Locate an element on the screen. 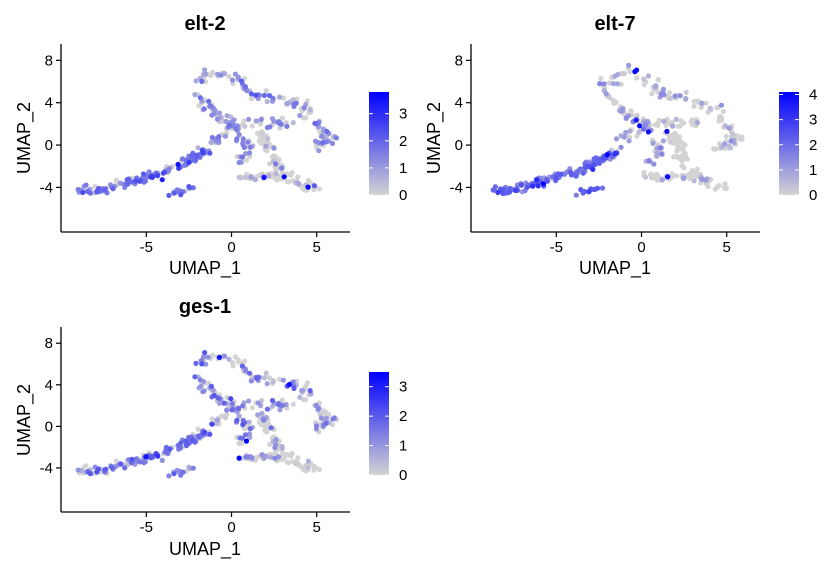 The width and height of the screenshot is (834, 575). legend-ticks: 0 1 2 3 4 is located at coordinates (798, 145).